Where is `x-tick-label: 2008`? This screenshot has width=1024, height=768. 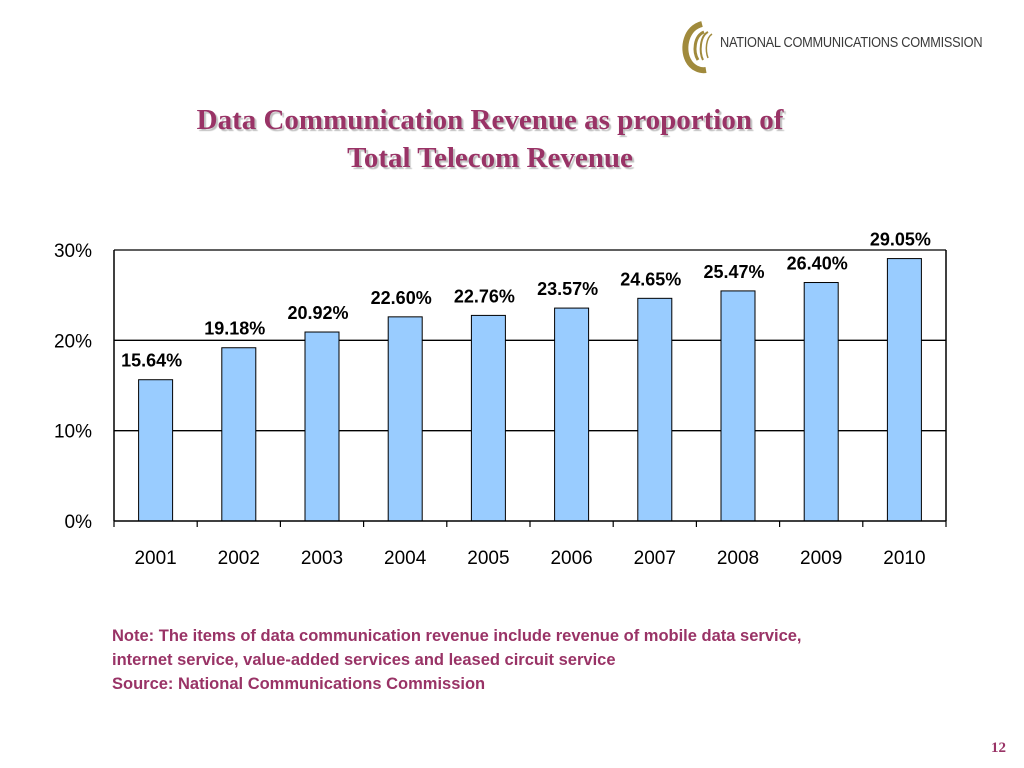 x-tick-label: 2008 is located at coordinates (738, 558).